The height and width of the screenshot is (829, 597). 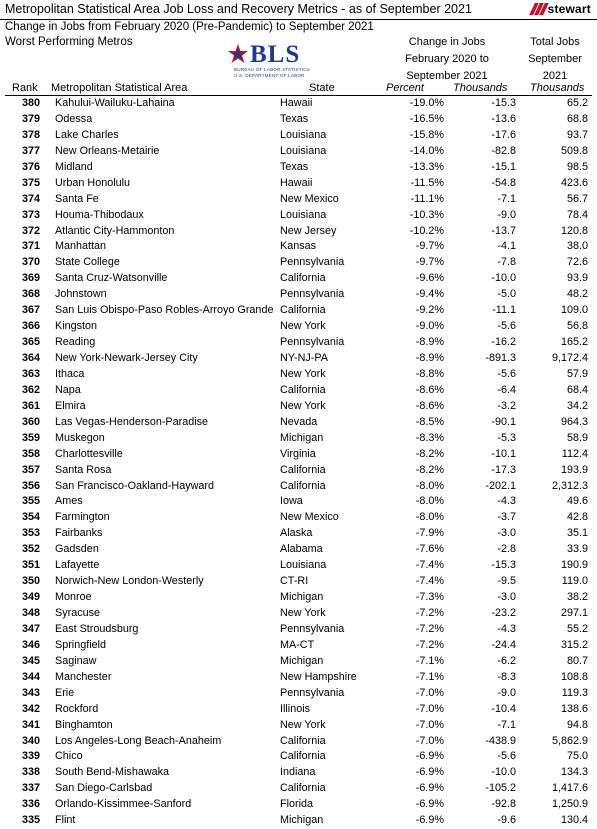 I want to click on thousands-cell: -2.8, so click(x=506, y=549).